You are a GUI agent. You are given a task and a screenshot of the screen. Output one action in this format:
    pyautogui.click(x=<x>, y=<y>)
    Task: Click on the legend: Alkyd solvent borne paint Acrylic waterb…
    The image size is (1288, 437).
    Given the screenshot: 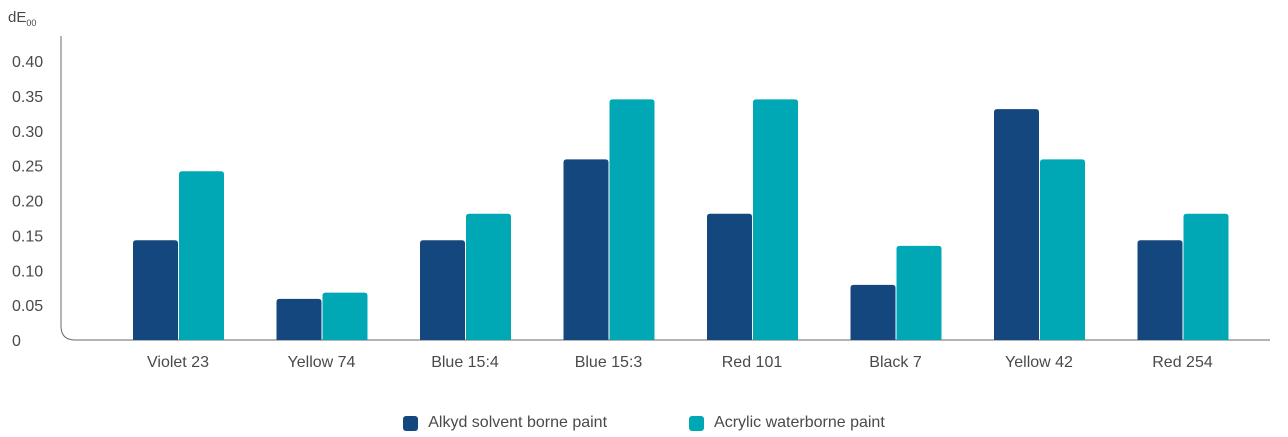 What is the action you would take?
    pyautogui.click(x=644, y=423)
    